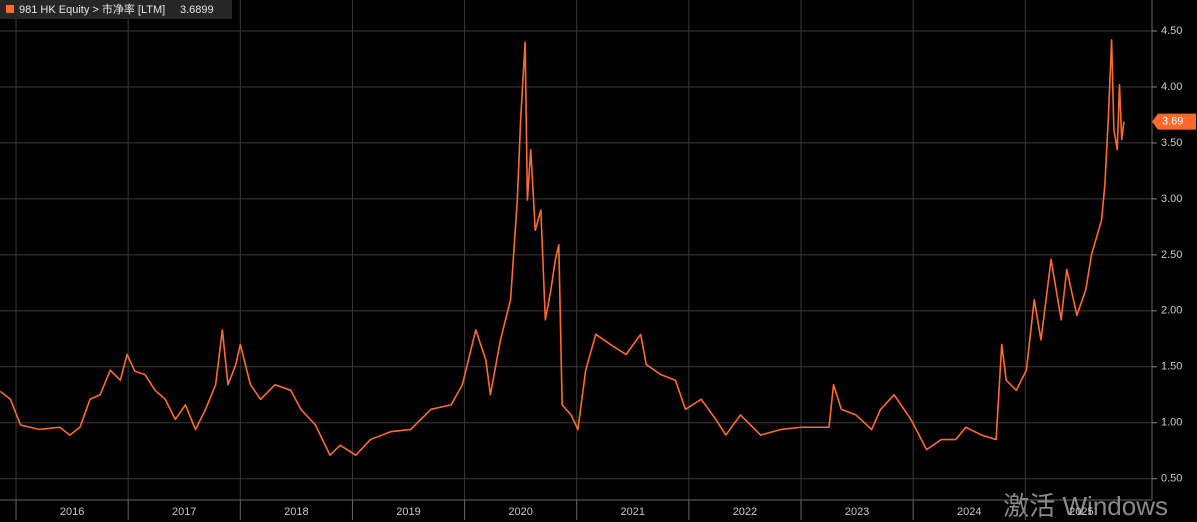  Describe the element at coordinates (184, 512) in the screenshot. I see `x-tick-label: 2017` at that location.